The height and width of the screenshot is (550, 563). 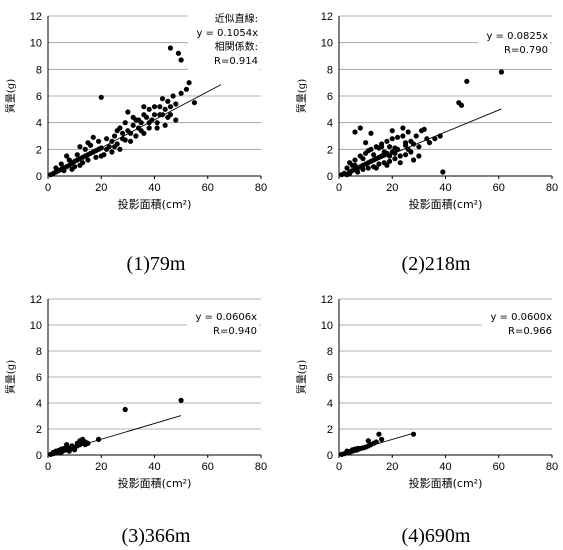 What do you see at coordinates (530, 331) in the screenshot?
I see `panel-4-annotation-line: R=0.966` at bounding box center [530, 331].